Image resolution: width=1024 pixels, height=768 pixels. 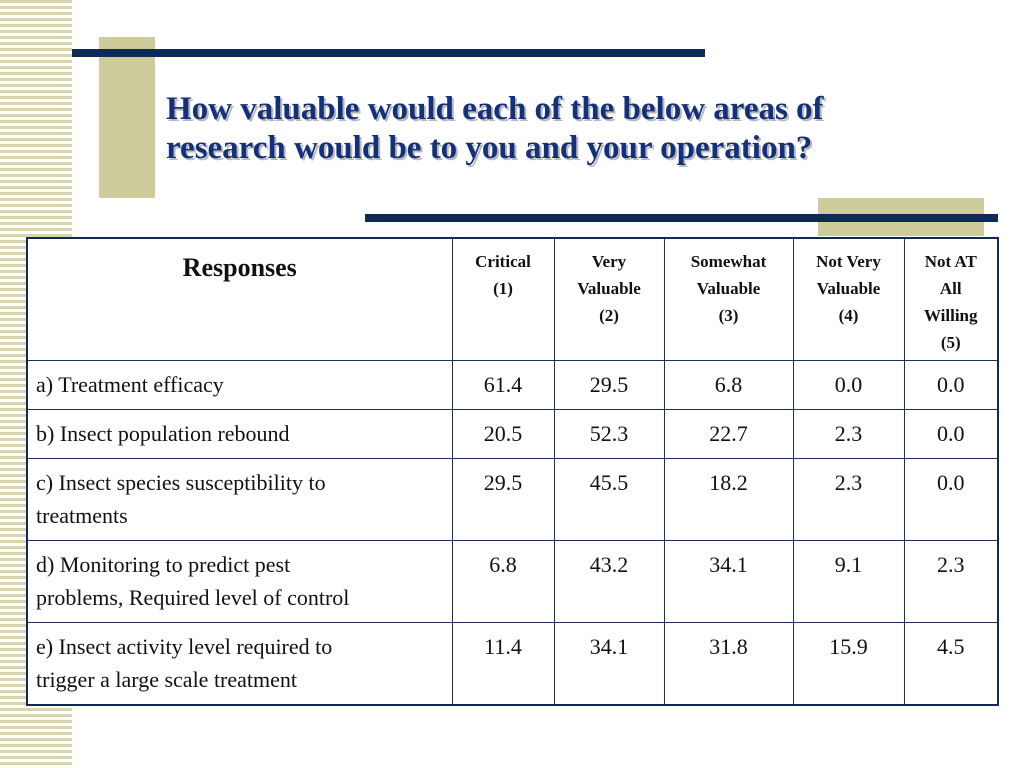 What do you see at coordinates (503, 434) in the screenshot?
I see `cell-critical: 20.5` at bounding box center [503, 434].